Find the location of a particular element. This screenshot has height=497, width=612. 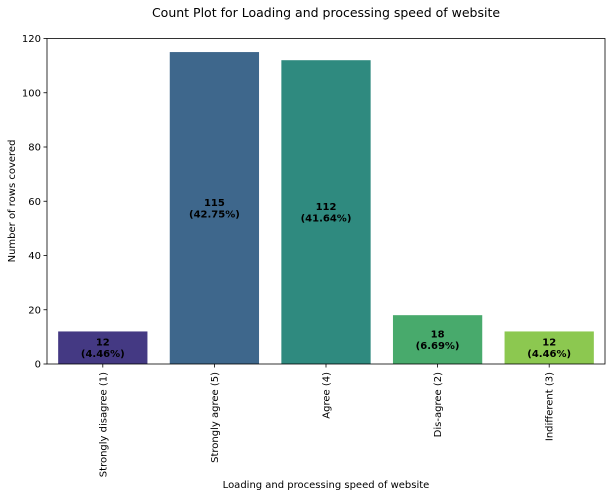

x-tick-label: Agree (4) is located at coordinates (327, 395).